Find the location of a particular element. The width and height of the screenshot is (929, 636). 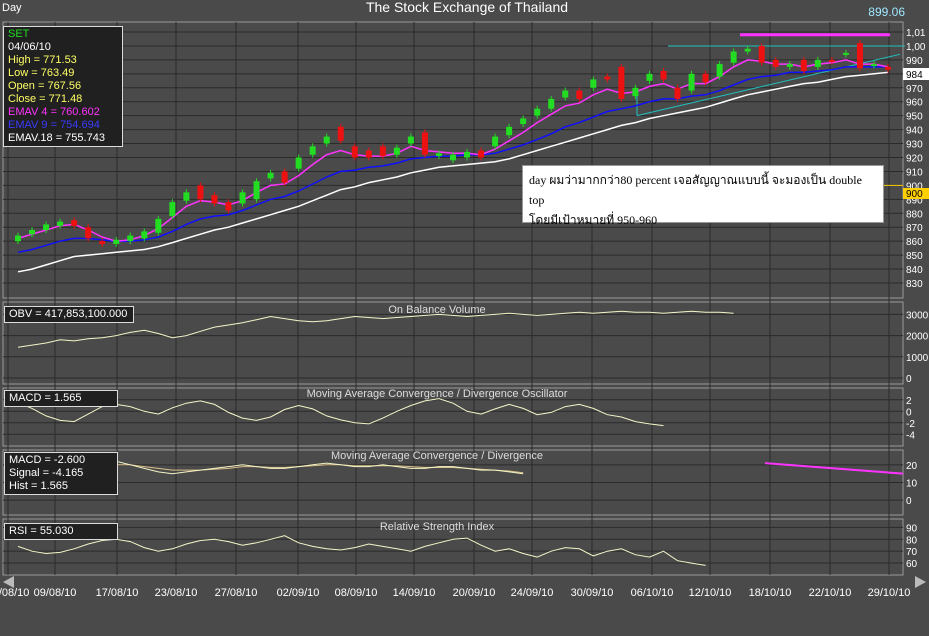

x-tick-label: 06/08/10 is located at coordinates (14, 593).